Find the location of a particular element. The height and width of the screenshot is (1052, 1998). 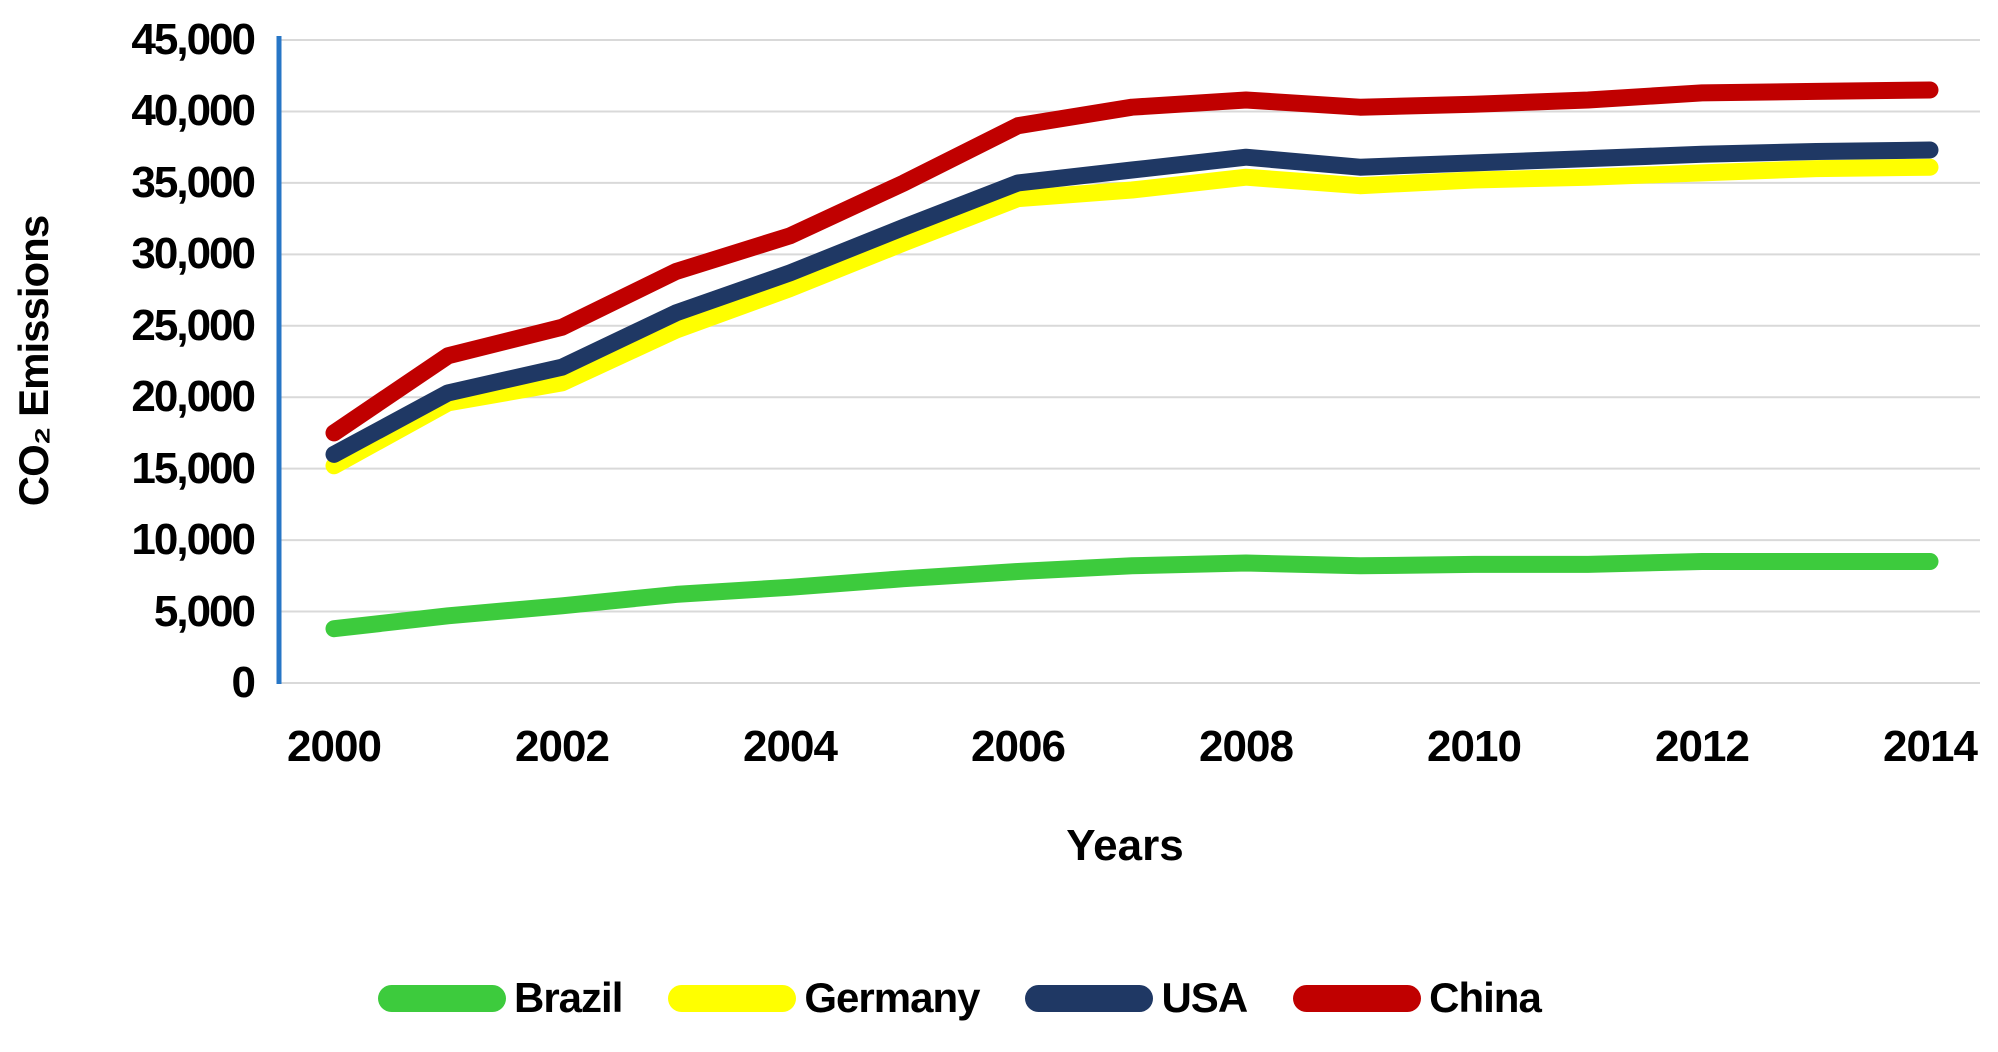

y-tick-label: 30,000 is located at coordinates (193, 254).